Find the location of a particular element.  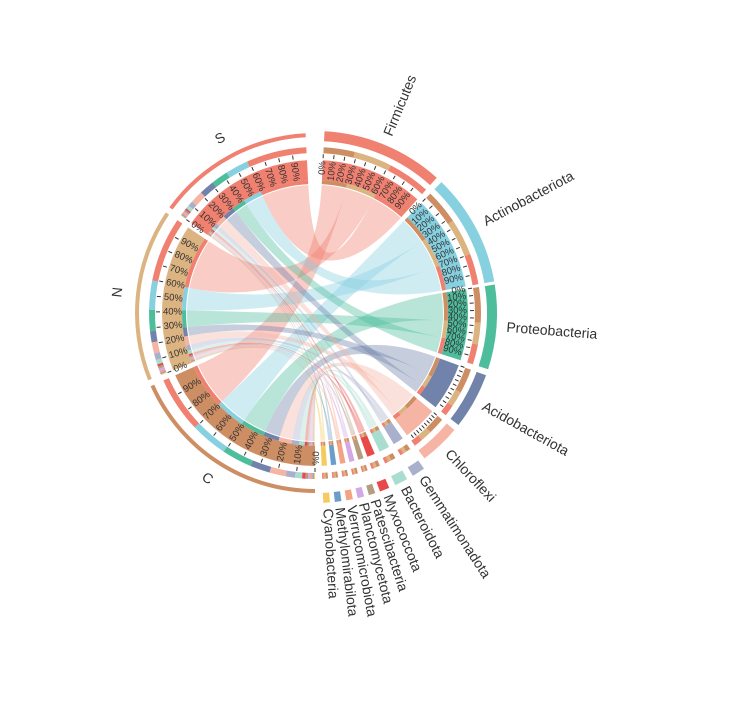

stack-s-acidobacteriota is located at coordinates (208, 189).